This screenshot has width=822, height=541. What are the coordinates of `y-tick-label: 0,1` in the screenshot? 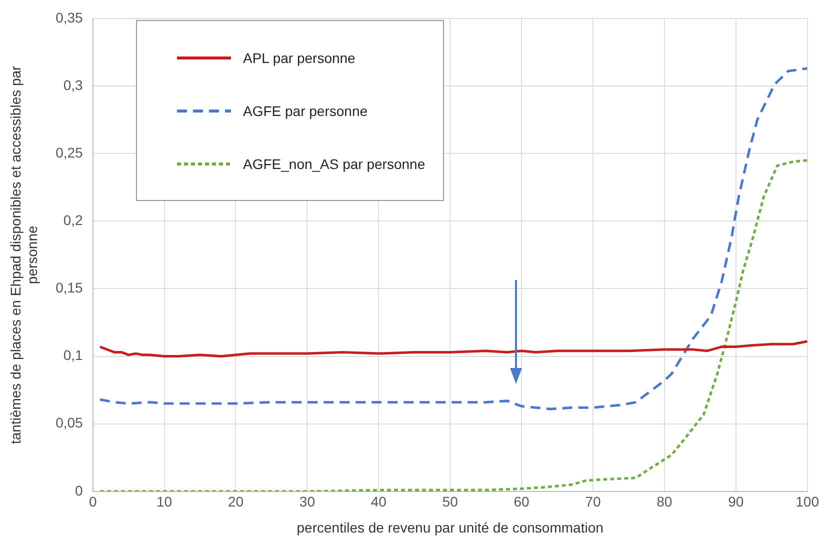 It's located at (73, 355).